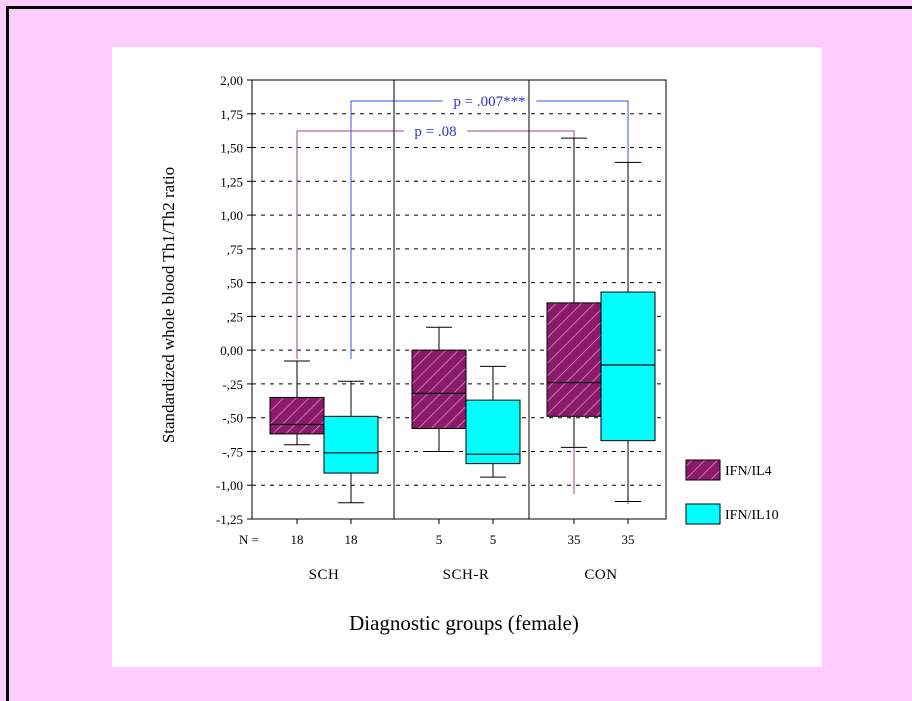 The width and height of the screenshot is (912, 701). I want to click on box-ifn-il4-con, so click(574, 292).